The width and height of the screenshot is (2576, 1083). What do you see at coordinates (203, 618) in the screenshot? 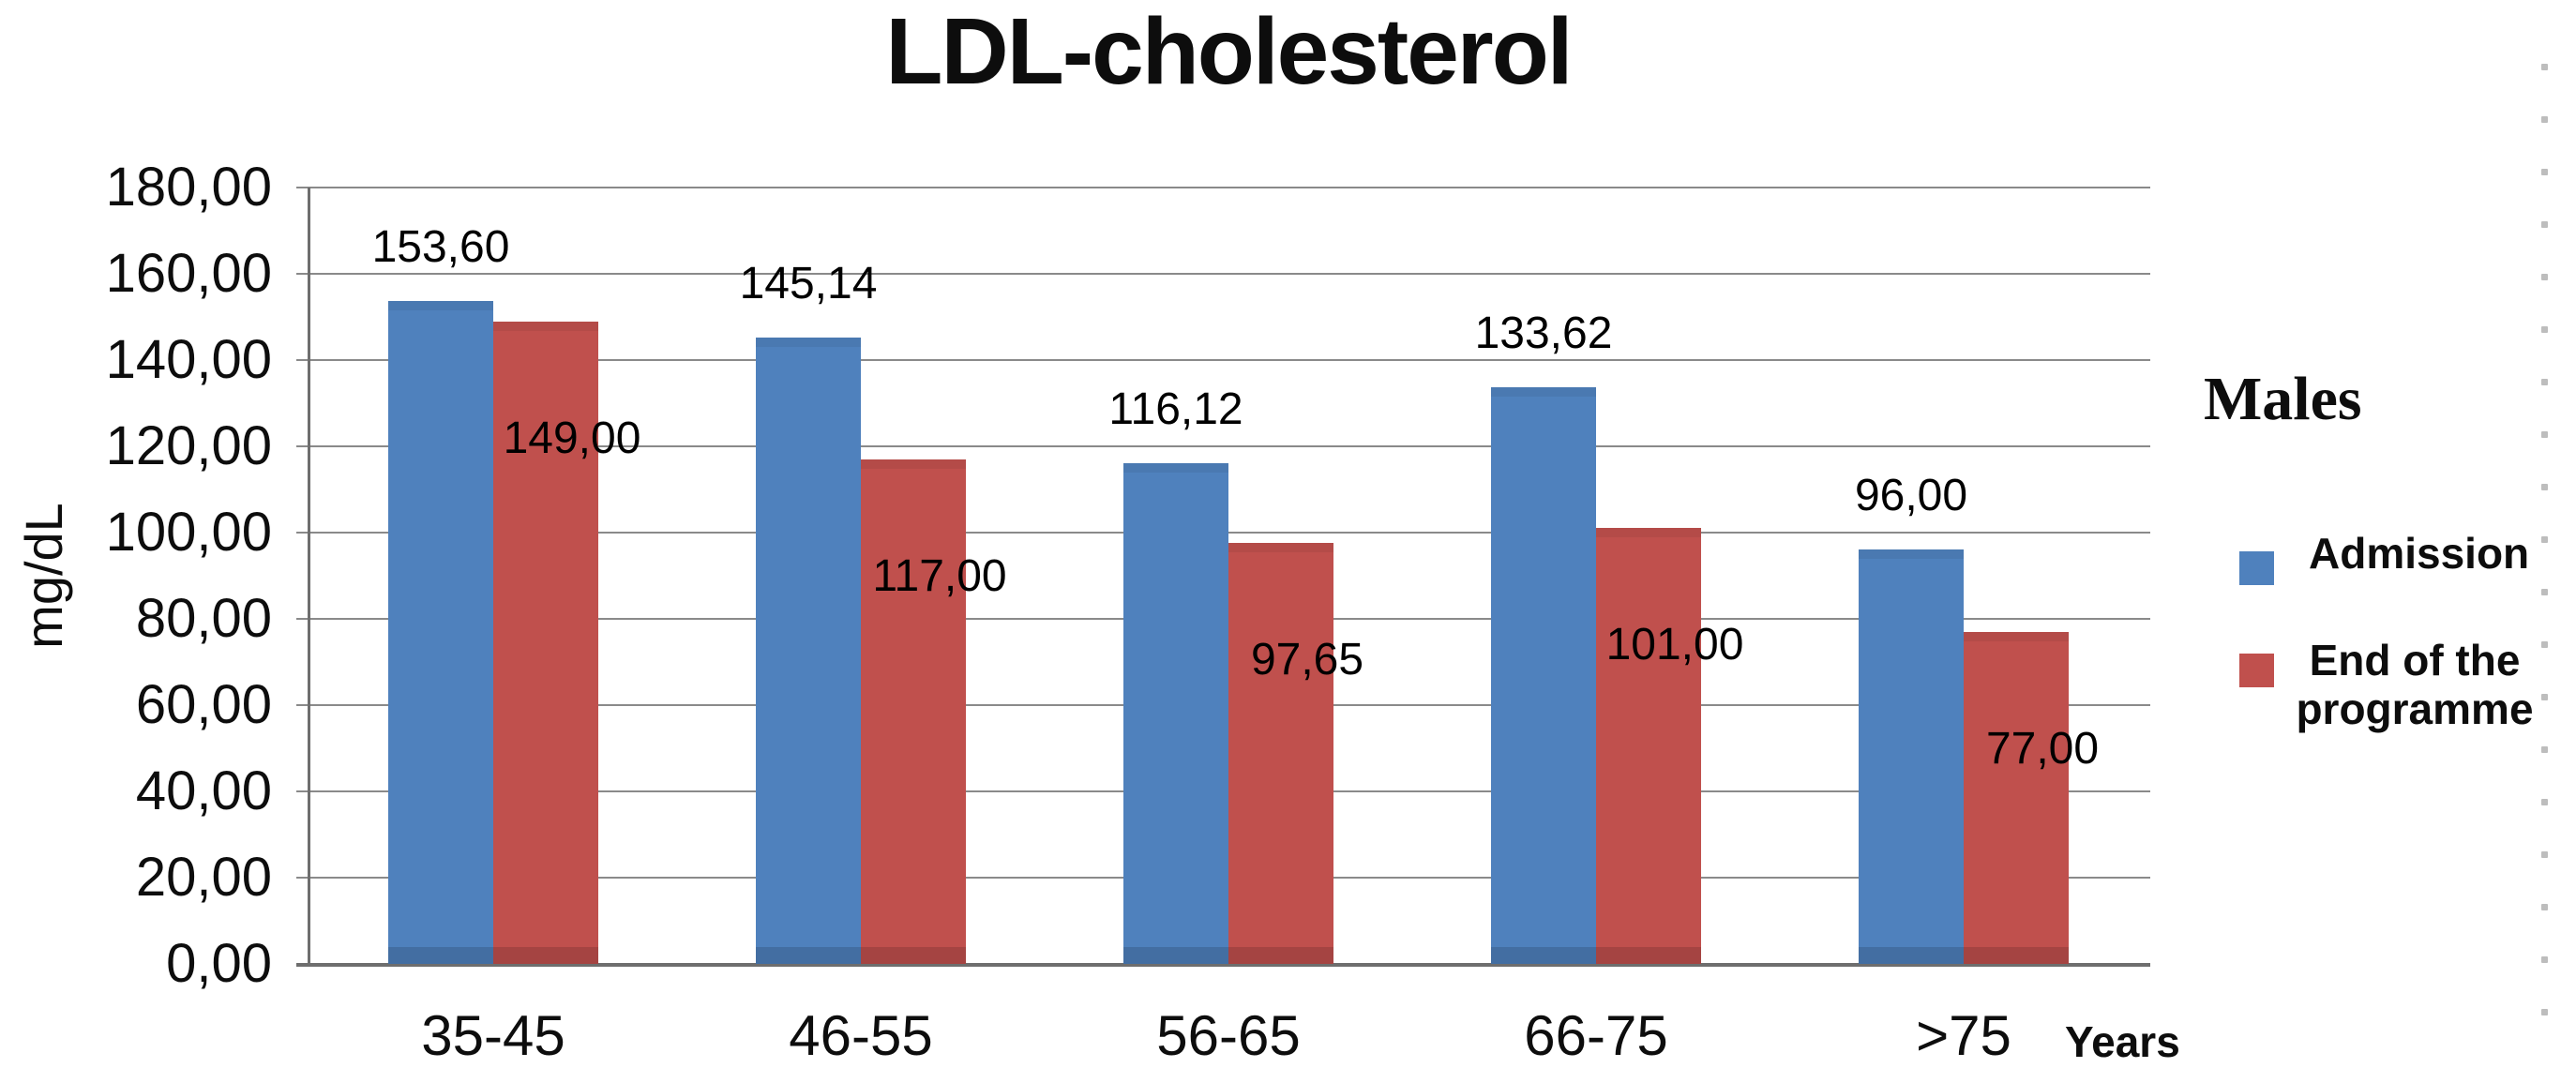
I see `y-tick-label-80,00: 80,00` at bounding box center [203, 618].